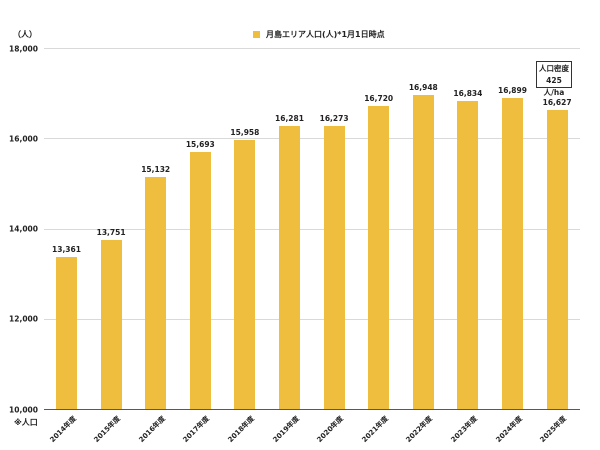 The height and width of the screenshot is (450, 600). I want to click on x-tick-label: 2020年度, so click(330, 429).